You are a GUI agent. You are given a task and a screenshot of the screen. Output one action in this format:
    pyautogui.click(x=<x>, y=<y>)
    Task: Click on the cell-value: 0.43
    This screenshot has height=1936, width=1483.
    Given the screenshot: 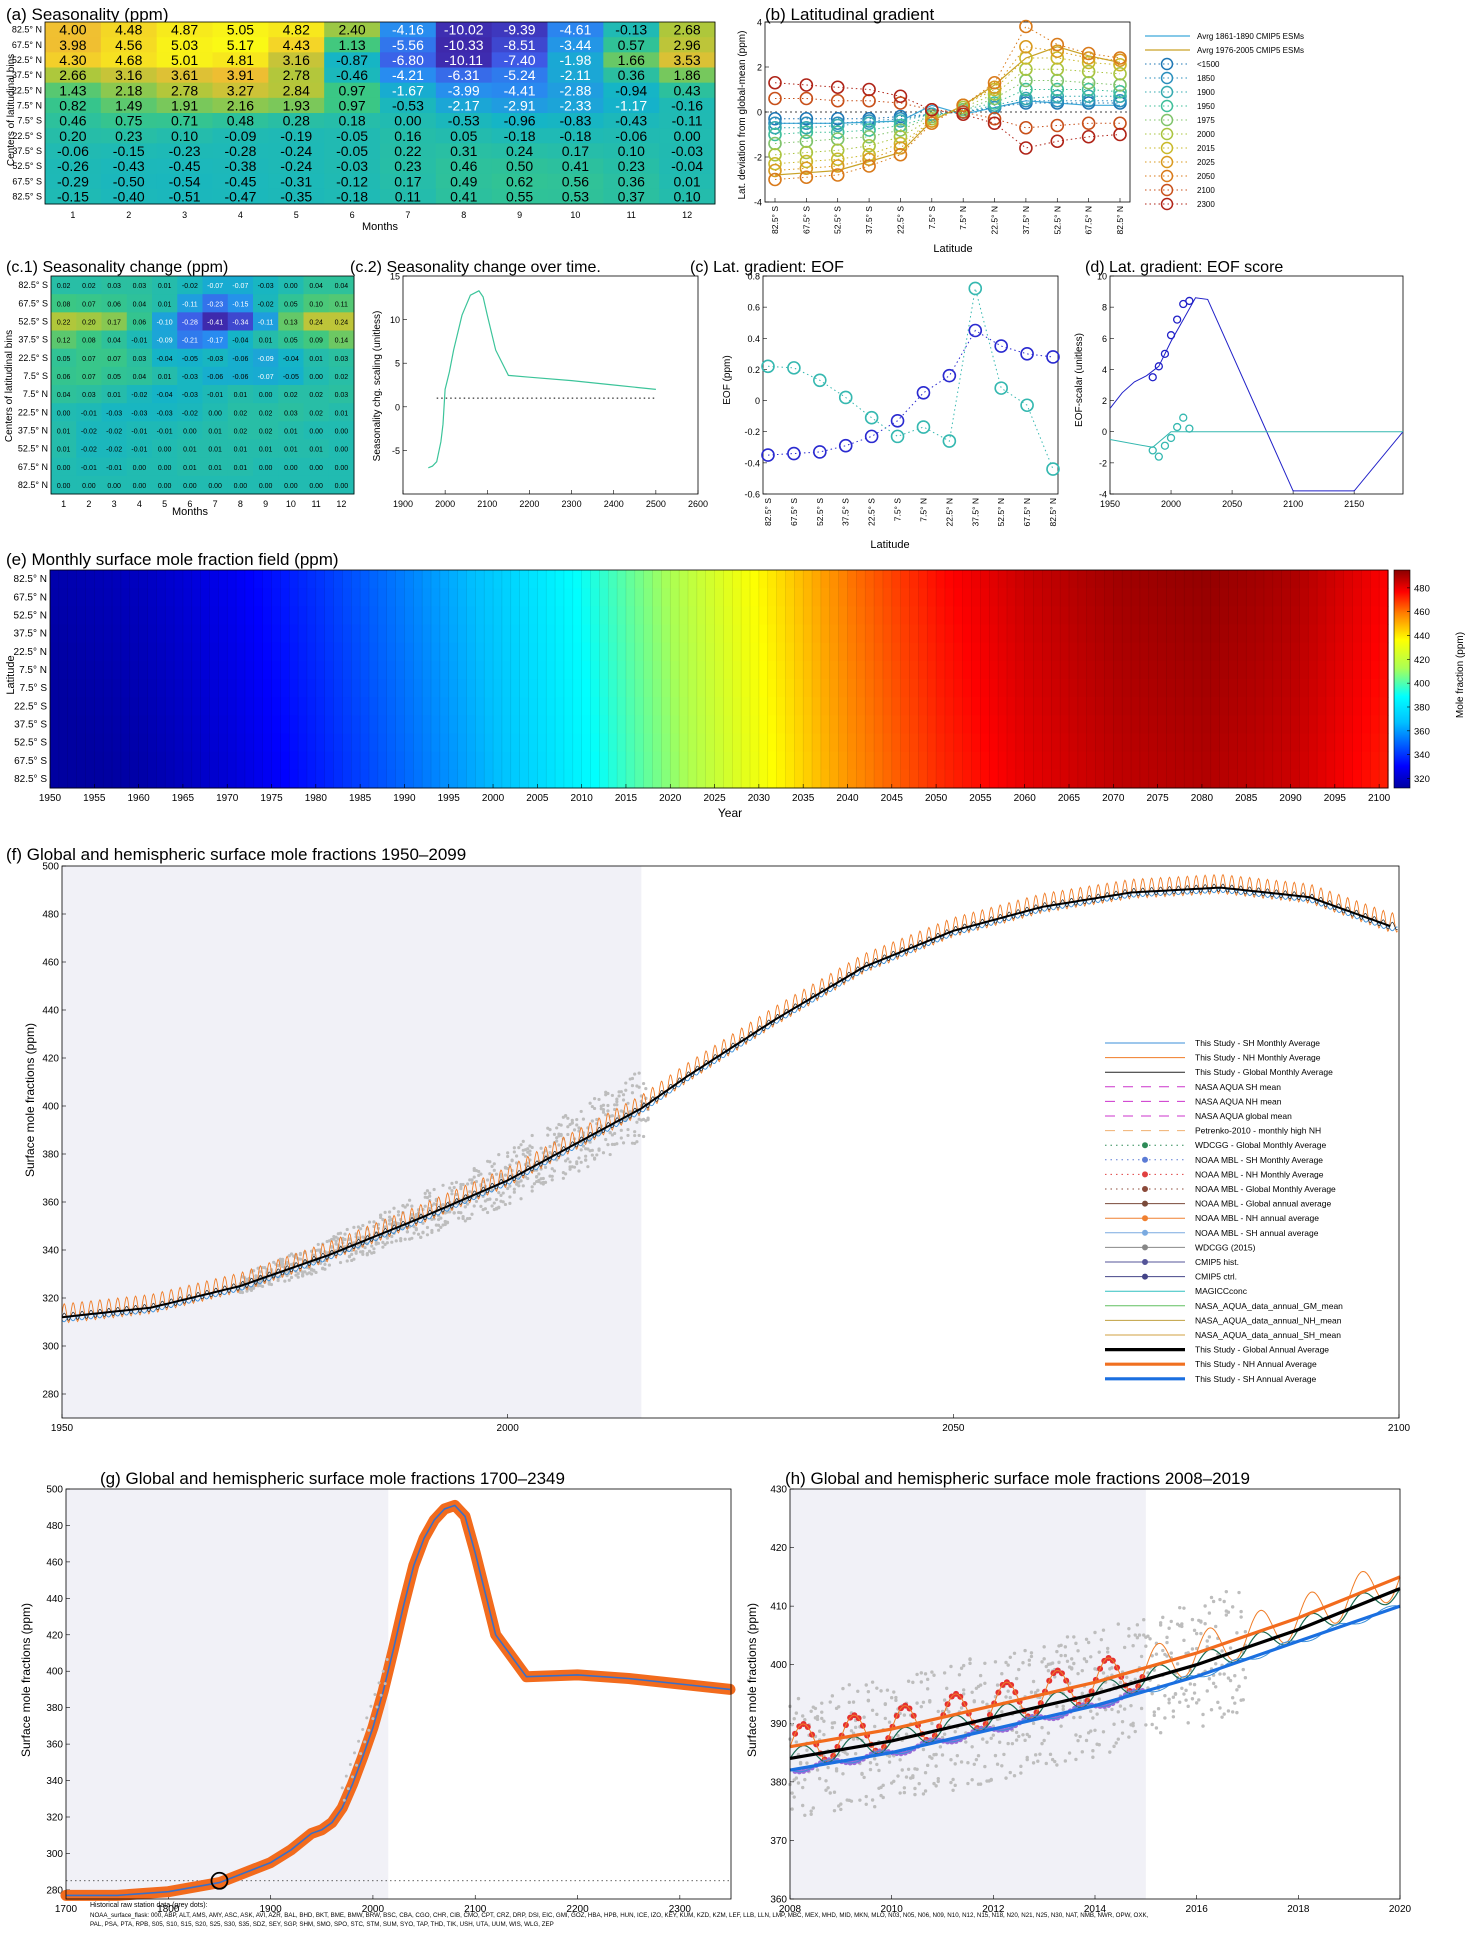 What is the action you would take?
    pyautogui.click(x=686, y=90)
    